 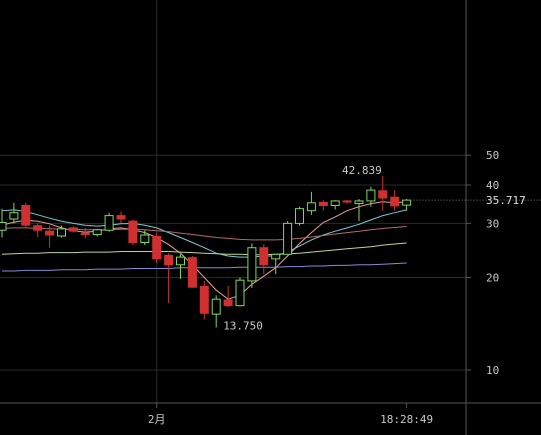 I want to click on y-tick-label: 20, so click(x=492, y=278).